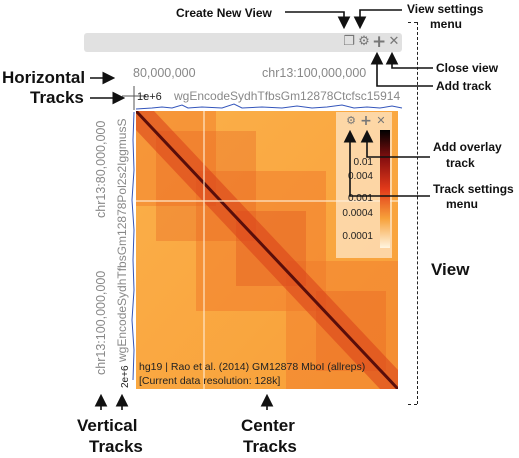 Image resolution: width=519 pixels, height=458 pixels. What do you see at coordinates (364, 41) in the screenshot?
I see `gear-icon: ⚙` at bounding box center [364, 41].